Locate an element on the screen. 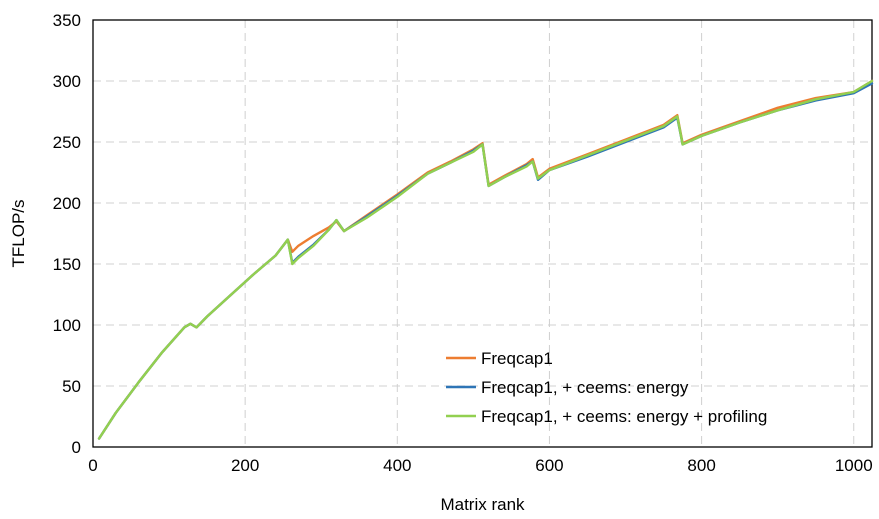 Image resolution: width=879 pixels, height=519 pixels. y-tick-label: 150 is located at coordinates (67, 264).